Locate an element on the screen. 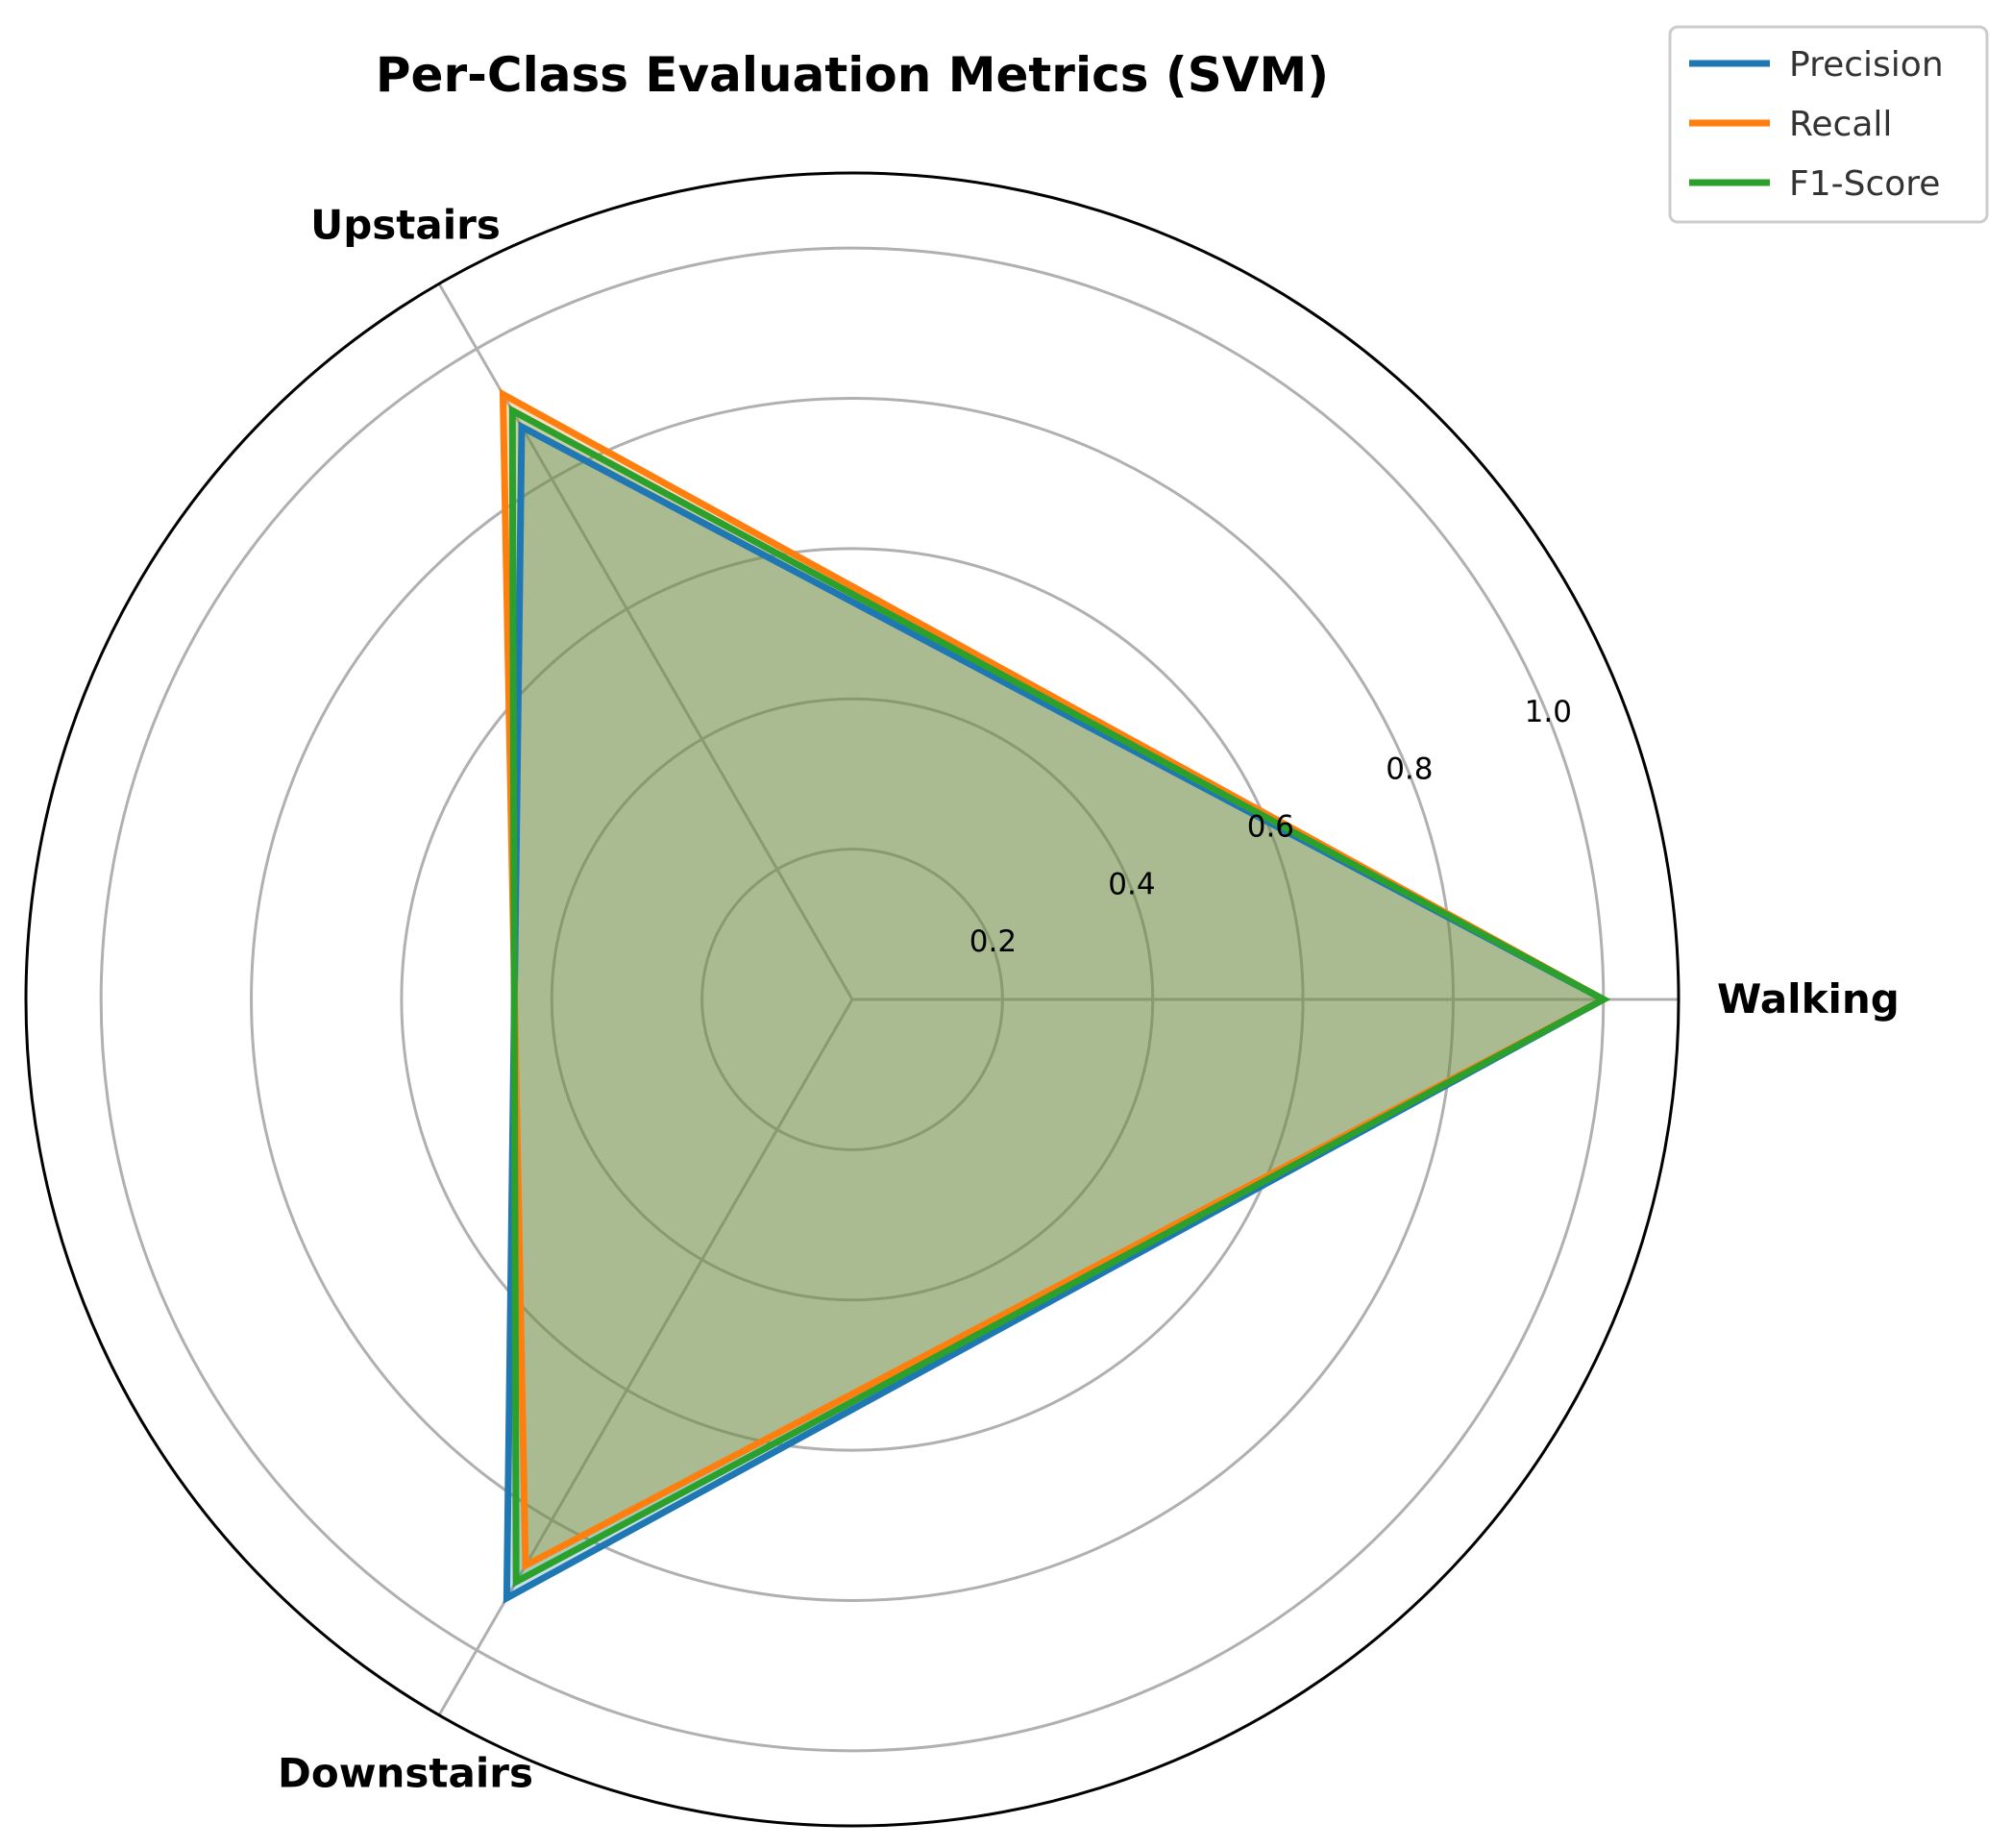  tick-label-0.6: 0.6 is located at coordinates (1270, 826).